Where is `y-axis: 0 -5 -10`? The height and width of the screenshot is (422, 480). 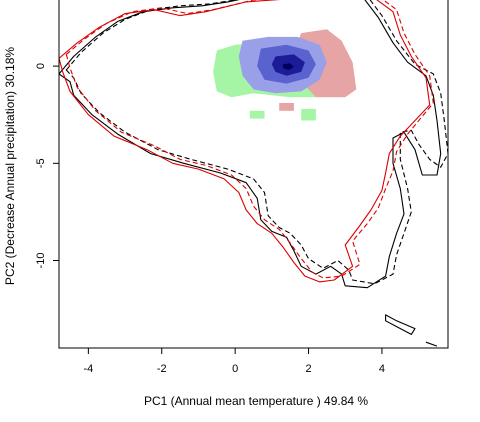
y-axis: 0 -5 -10 is located at coordinates (47, 165).